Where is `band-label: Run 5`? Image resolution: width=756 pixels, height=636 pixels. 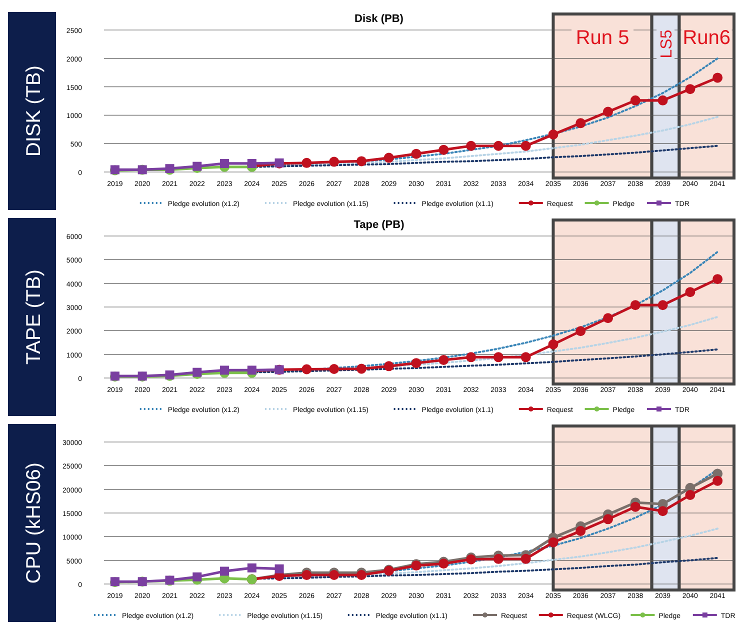 band-label: Run 5 is located at coordinates (603, 38).